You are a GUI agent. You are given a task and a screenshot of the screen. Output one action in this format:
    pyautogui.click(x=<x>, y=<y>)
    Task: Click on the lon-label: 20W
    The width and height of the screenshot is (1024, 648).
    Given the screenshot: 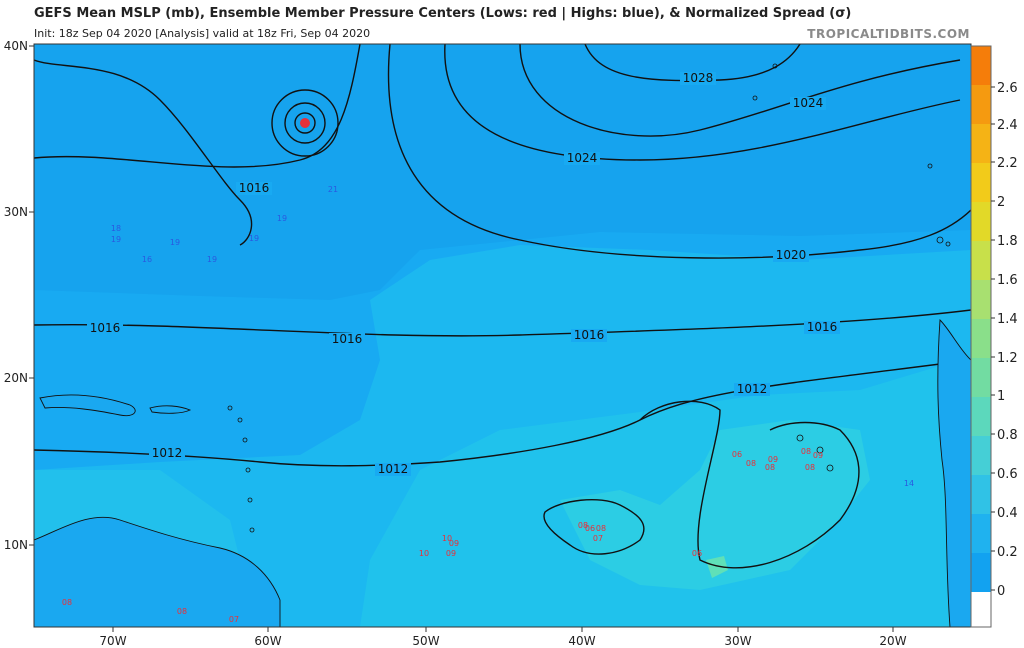 What is the action you would take?
    pyautogui.click(x=892, y=641)
    